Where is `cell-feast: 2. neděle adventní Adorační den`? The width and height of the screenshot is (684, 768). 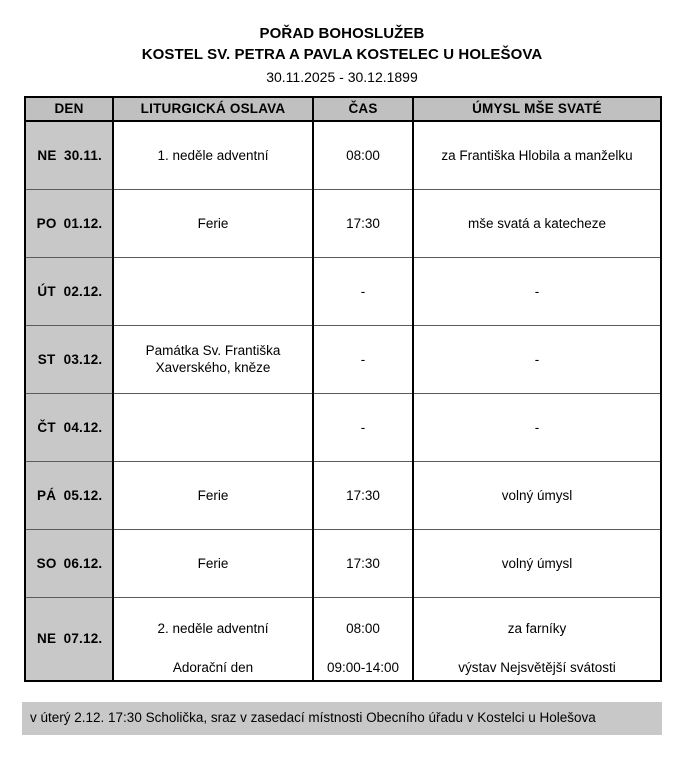
cell-feast: 2. neděle adventní Adorační den is located at coordinates (213, 639).